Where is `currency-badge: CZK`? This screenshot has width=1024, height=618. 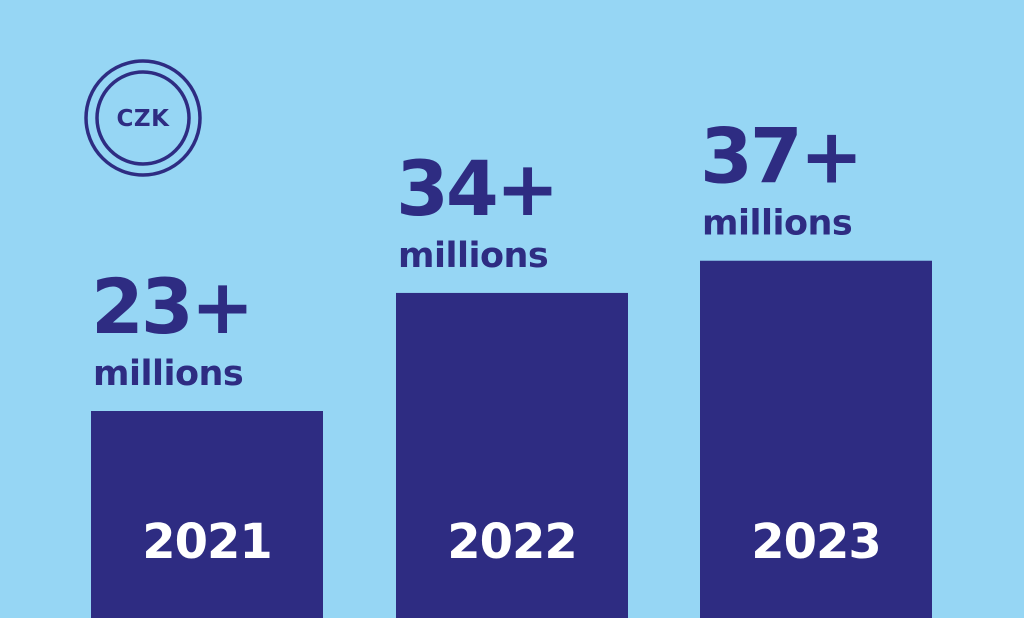
currency-badge: CZK is located at coordinates (143, 118).